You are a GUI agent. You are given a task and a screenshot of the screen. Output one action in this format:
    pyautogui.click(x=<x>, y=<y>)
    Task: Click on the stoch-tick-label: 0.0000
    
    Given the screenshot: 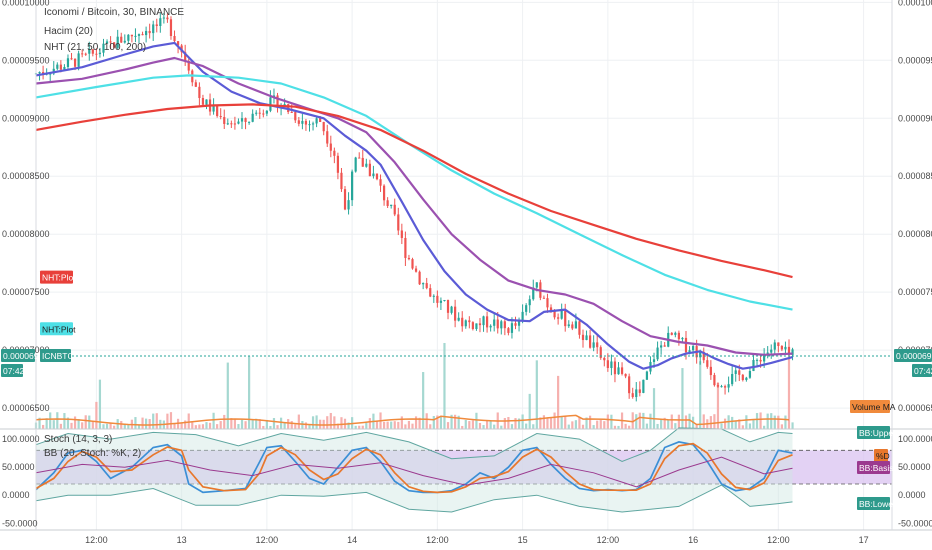 What is the action you would take?
    pyautogui.click(x=912, y=495)
    